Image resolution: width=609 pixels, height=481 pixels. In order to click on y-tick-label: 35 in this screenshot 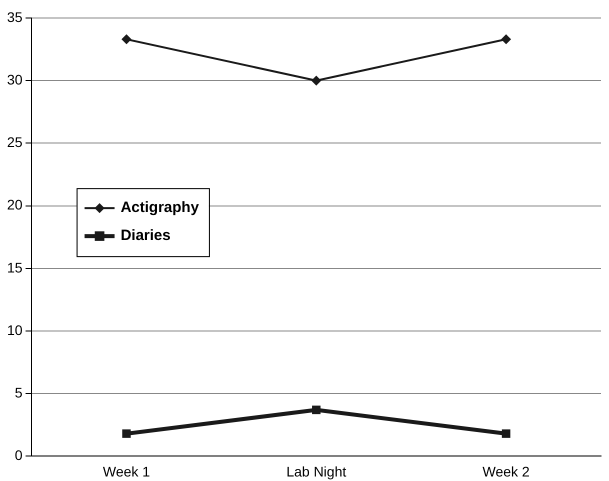, I will do `click(14, 16)`.